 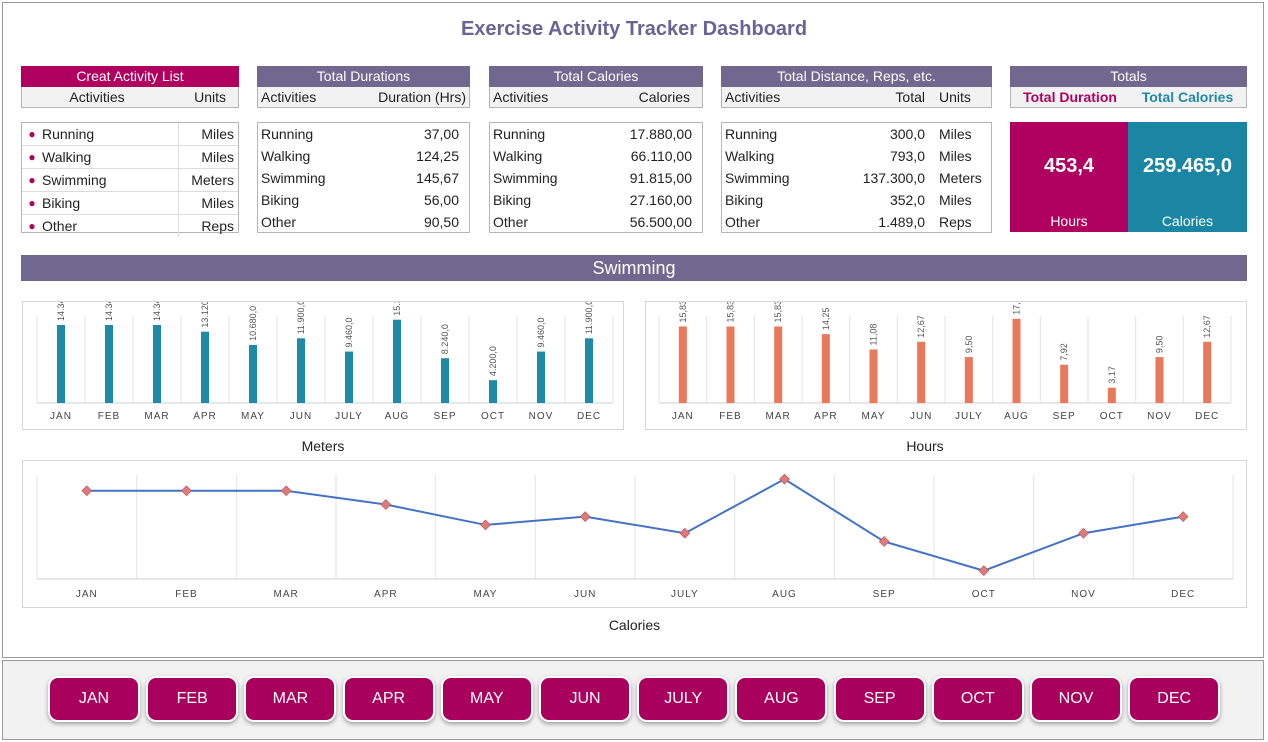 I want to click on activity-row: ● Swimming Meters, so click(x=130, y=180).